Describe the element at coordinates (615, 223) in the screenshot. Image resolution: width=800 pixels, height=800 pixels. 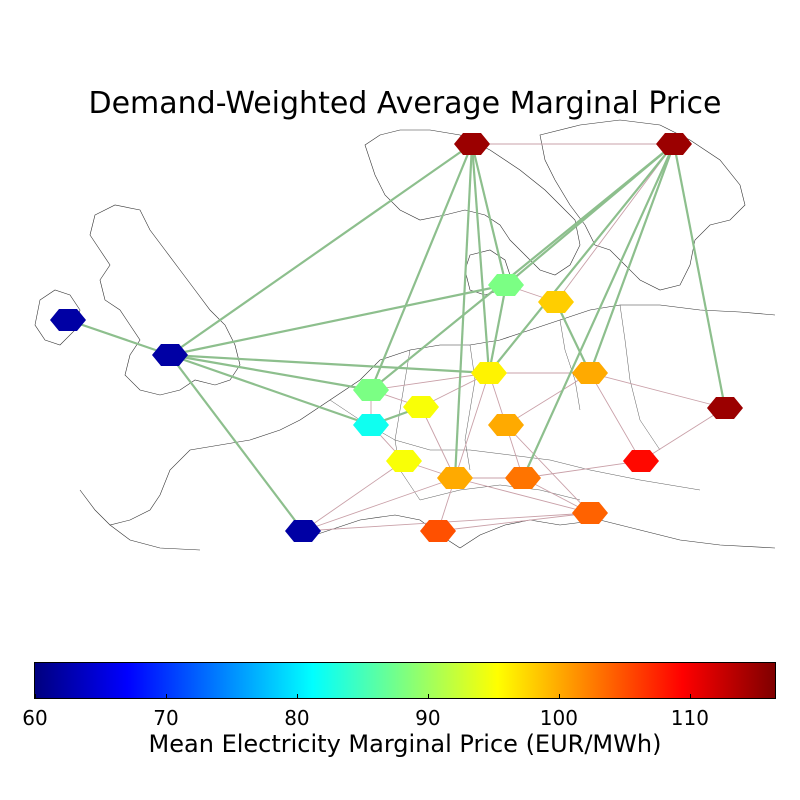
I see `ac-link-SE-DK-E` at that location.